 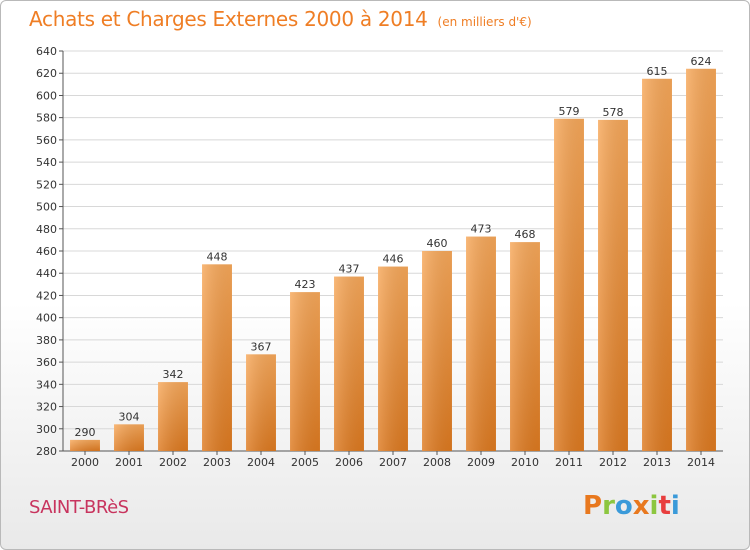 I want to click on x-tick-label: 2011, so click(x=569, y=462).